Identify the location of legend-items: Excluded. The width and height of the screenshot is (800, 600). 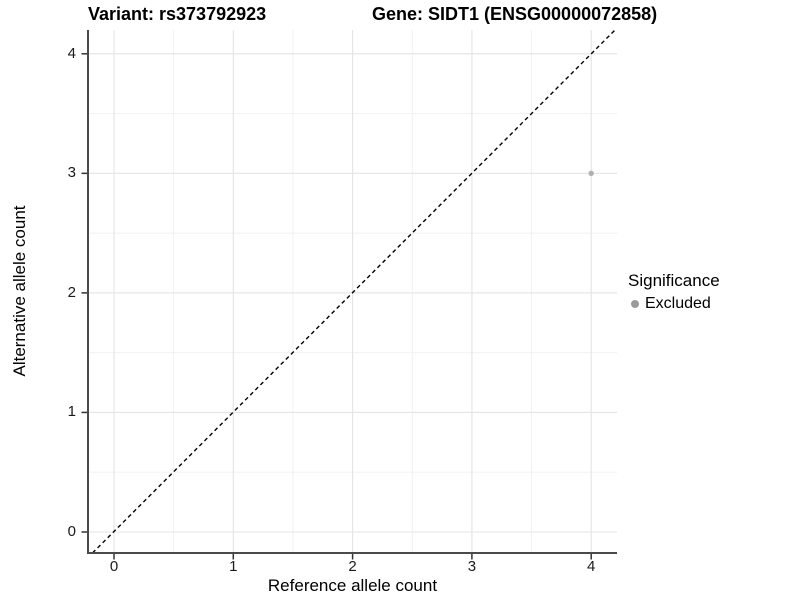
(674, 303).